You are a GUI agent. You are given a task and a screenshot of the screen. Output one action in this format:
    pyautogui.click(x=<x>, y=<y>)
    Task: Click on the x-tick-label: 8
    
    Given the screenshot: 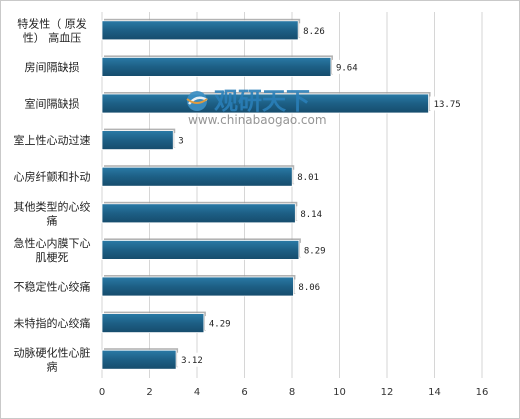 What is the action you would take?
    pyautogui.click(x=292, y=392)
    